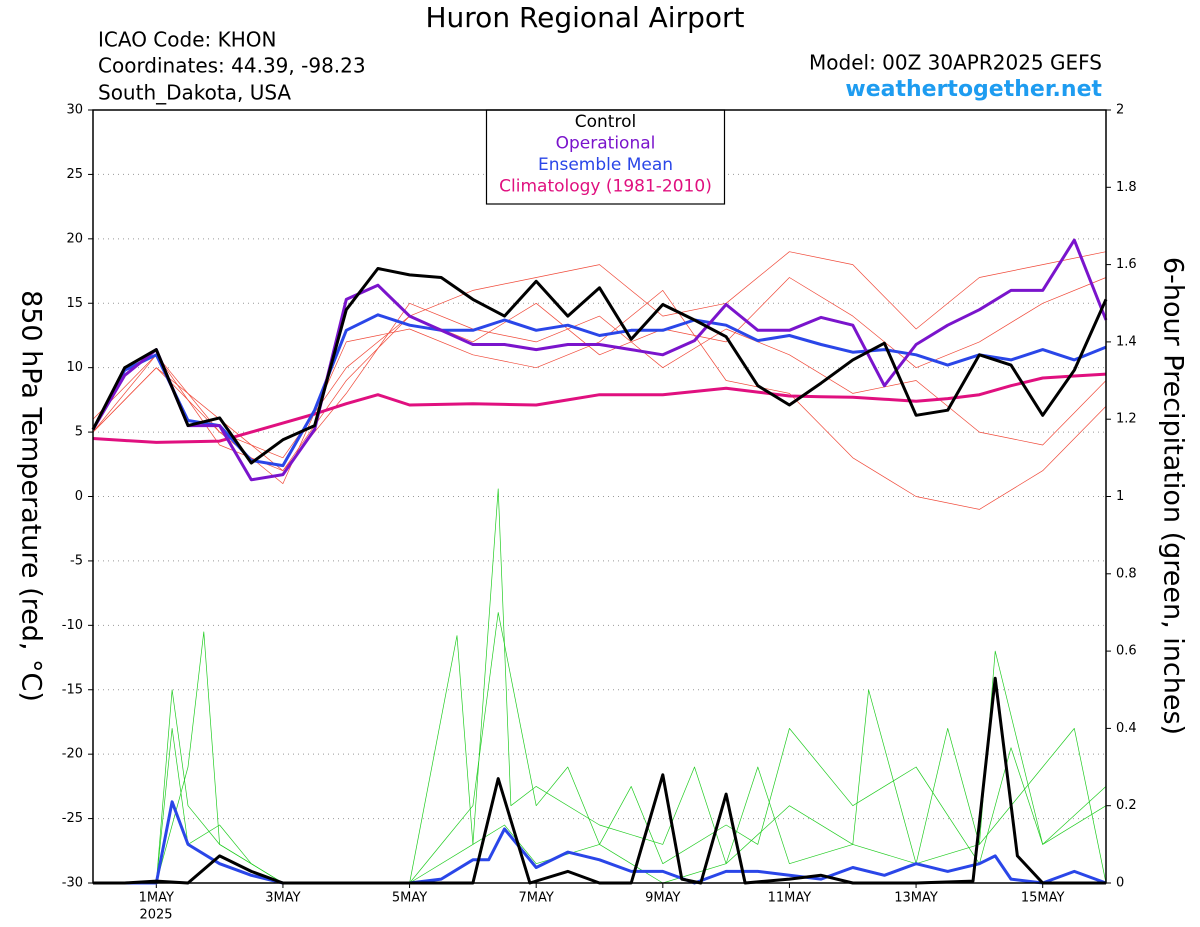 This screenshot has width=1200, height=927. Describe the element at coordinates (282, 898) in the screenshot. I see `x-tick-label: 3MAY` at that location.